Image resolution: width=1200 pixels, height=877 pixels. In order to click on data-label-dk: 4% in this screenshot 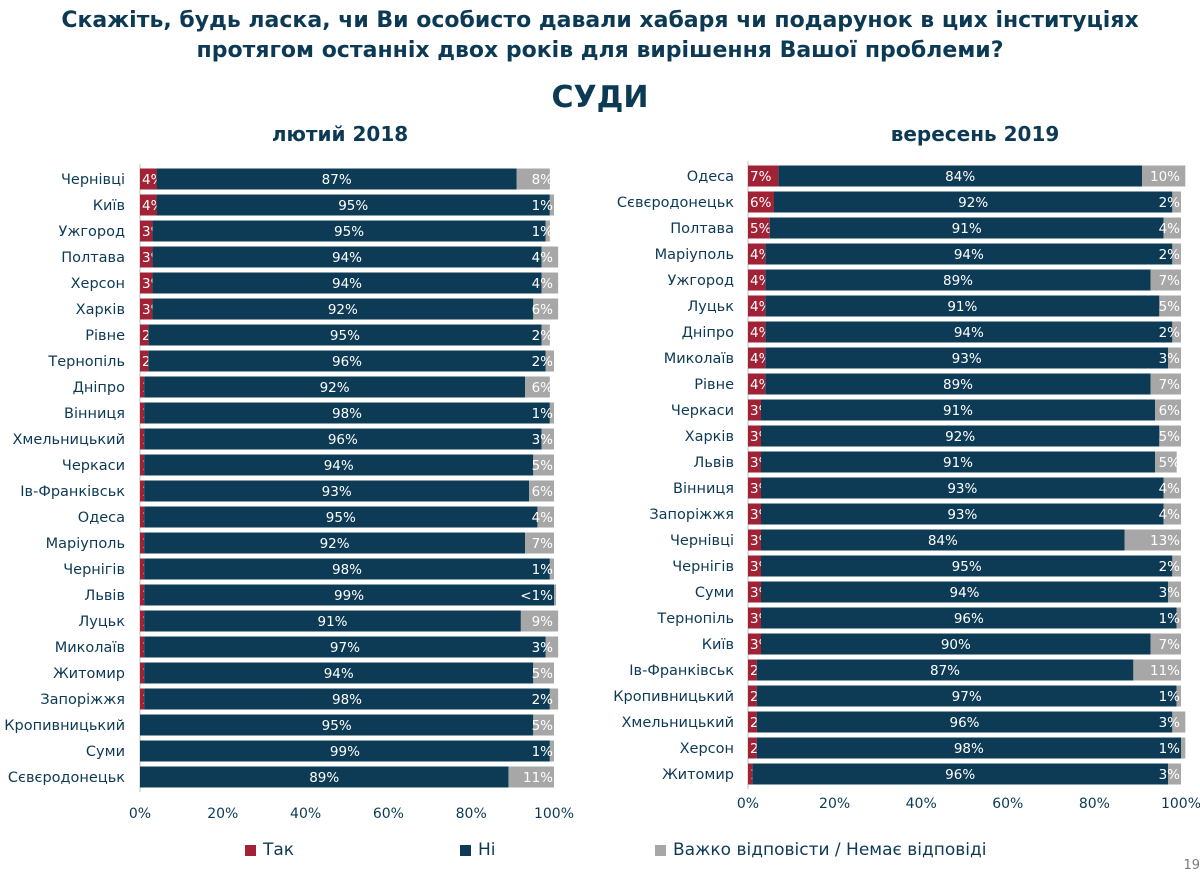, I will do `click(543, 284)`.